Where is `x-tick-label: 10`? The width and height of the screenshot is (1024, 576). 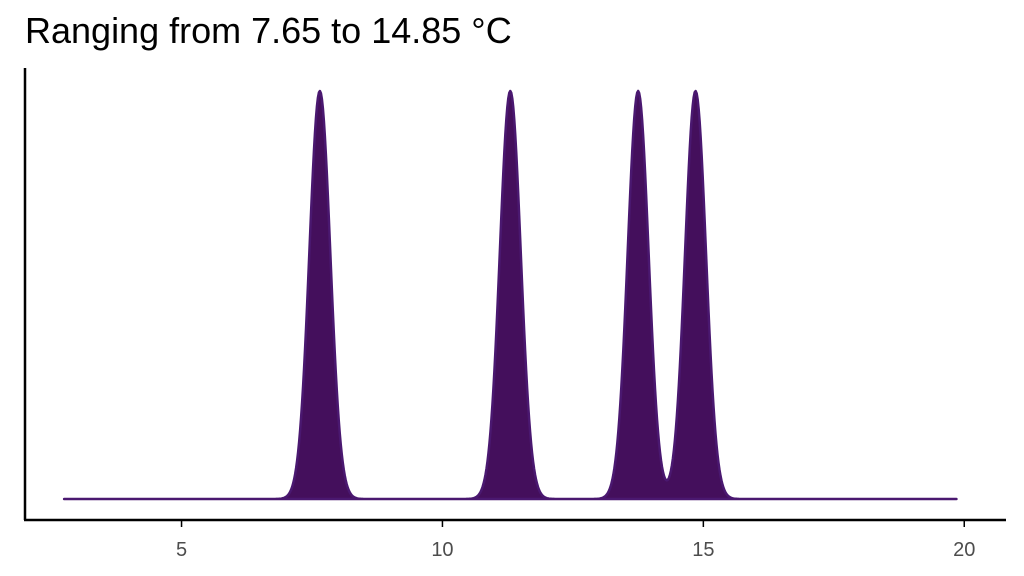
x-tick-label: 10 is located at coordinates (442, 550).